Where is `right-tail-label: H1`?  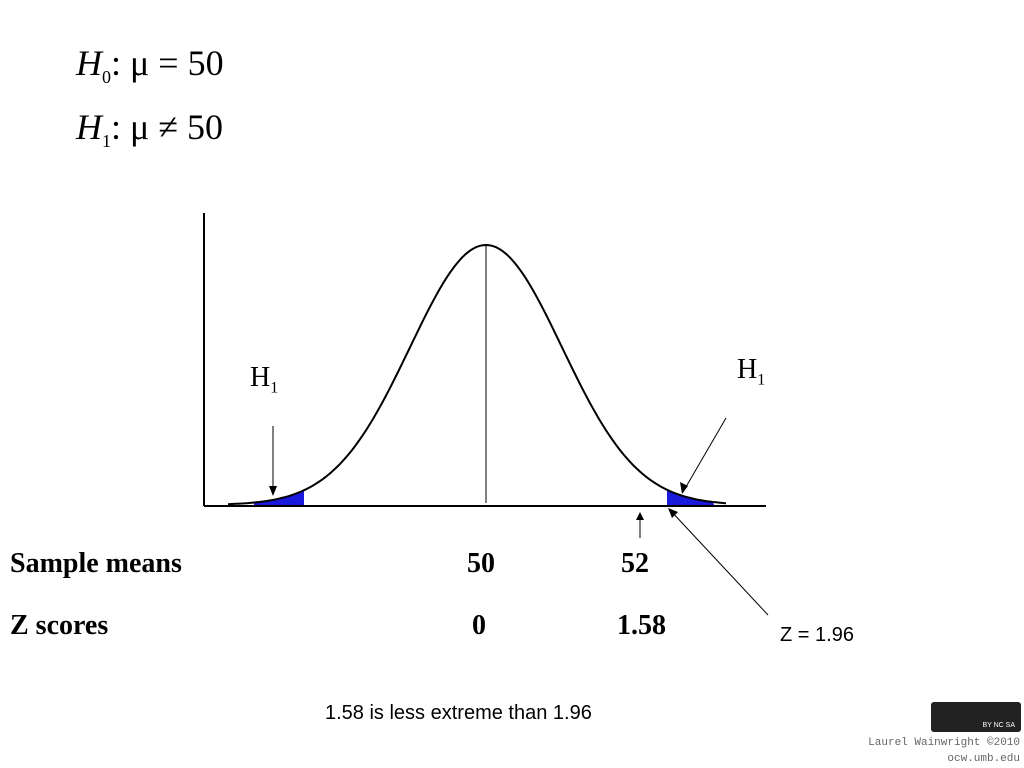
right-tail-label: H1 is located at coordinates (751, 372).